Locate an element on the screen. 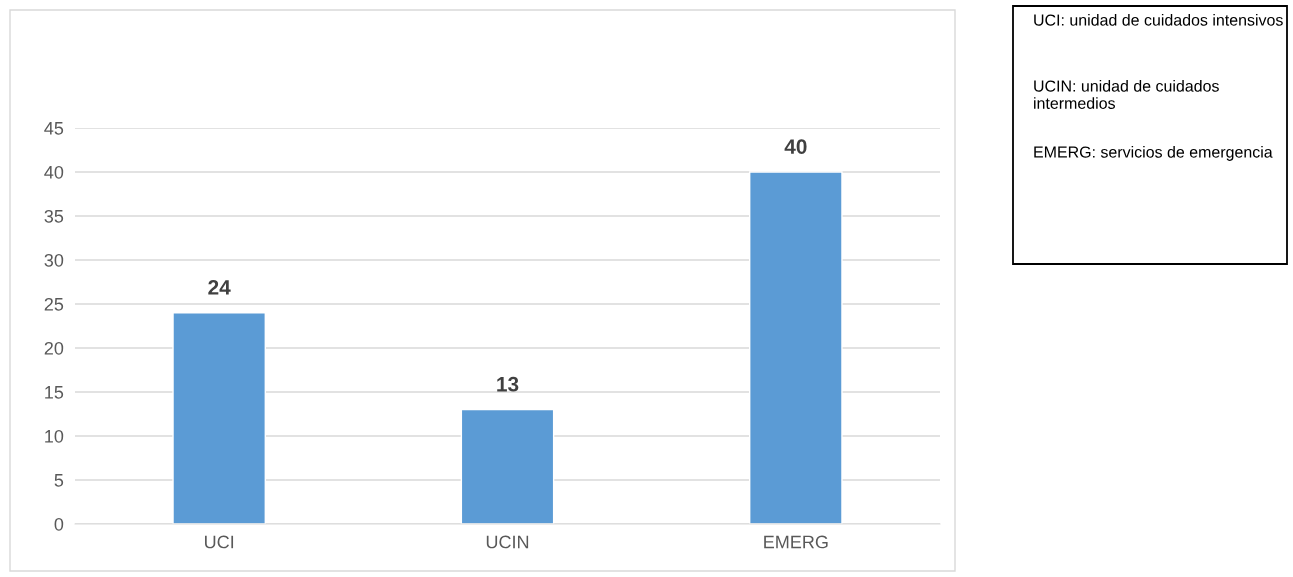 This screenshot has width=1293, height=577. x-tick-label: EMERG is located at coordinates (796, 542).